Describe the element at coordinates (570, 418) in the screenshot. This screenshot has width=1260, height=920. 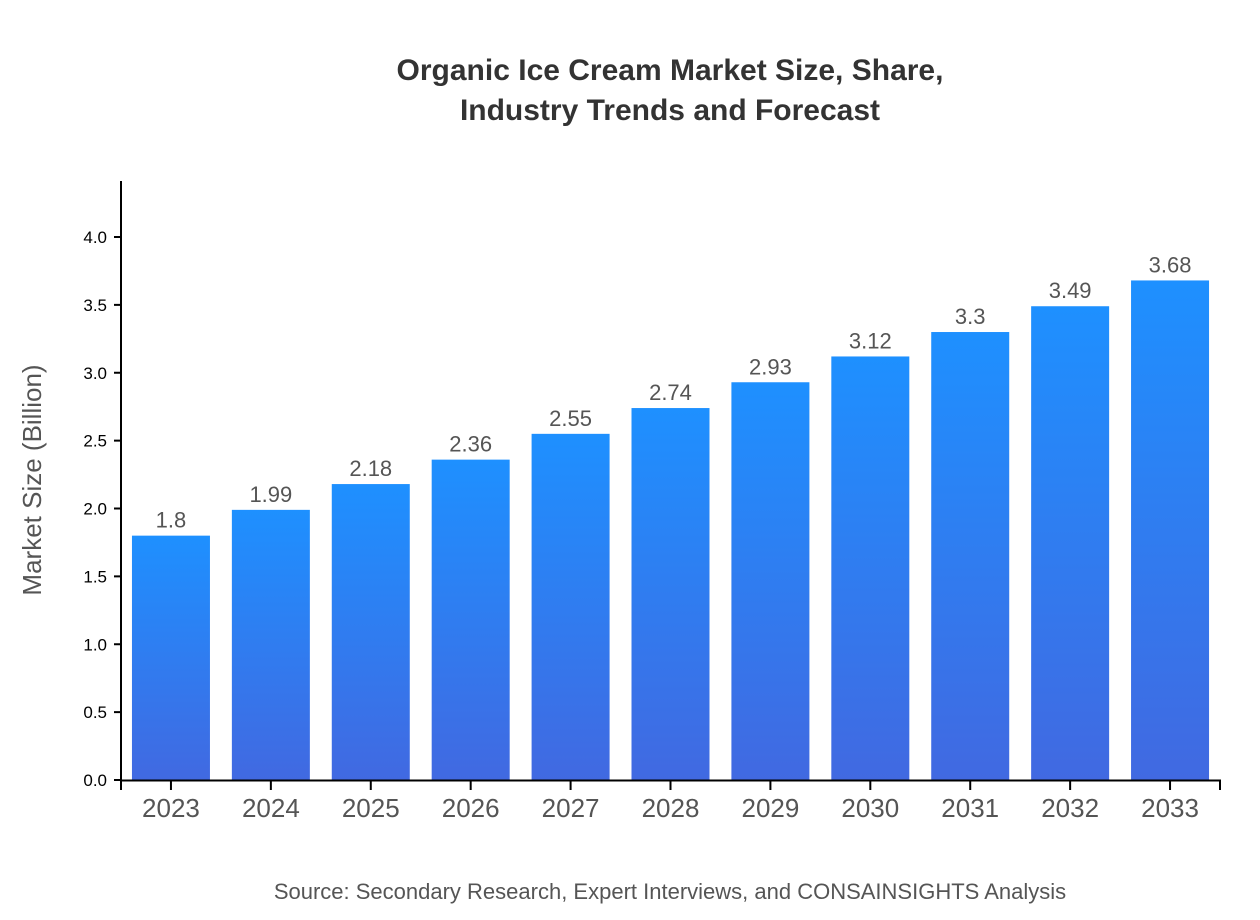
I see `data-label: 2.55` at that location.